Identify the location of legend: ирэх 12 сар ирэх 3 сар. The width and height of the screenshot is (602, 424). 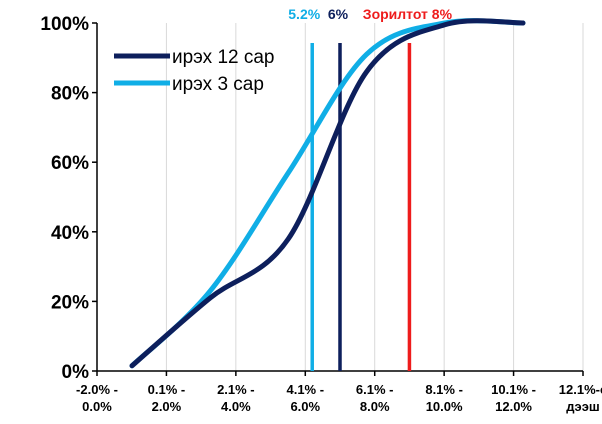
(194, 71).